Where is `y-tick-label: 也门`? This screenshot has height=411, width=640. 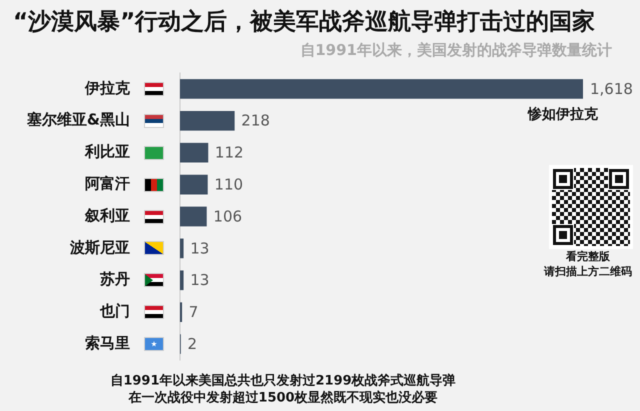 y-tick-label: 也门 is located at coordinates (114, 311).